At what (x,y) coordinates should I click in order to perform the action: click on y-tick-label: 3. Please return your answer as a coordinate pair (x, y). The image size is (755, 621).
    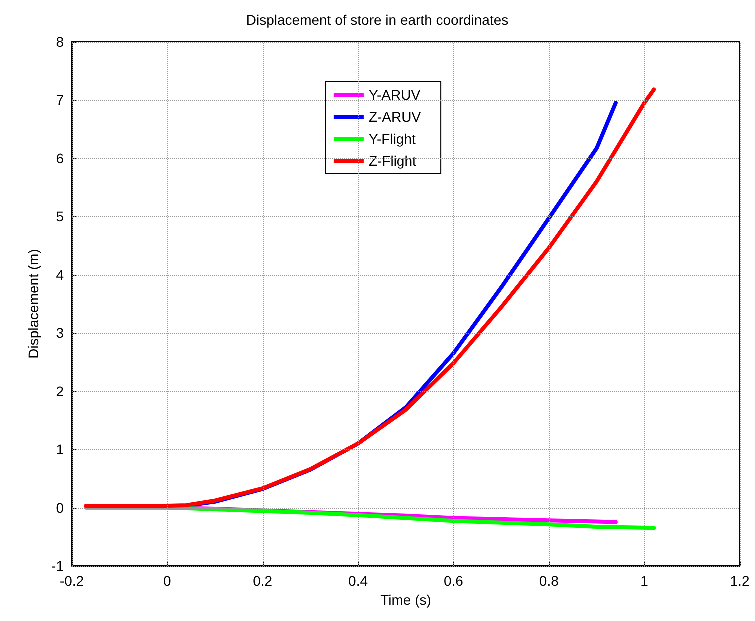
    Looking at the image, I should click on (60, 333).